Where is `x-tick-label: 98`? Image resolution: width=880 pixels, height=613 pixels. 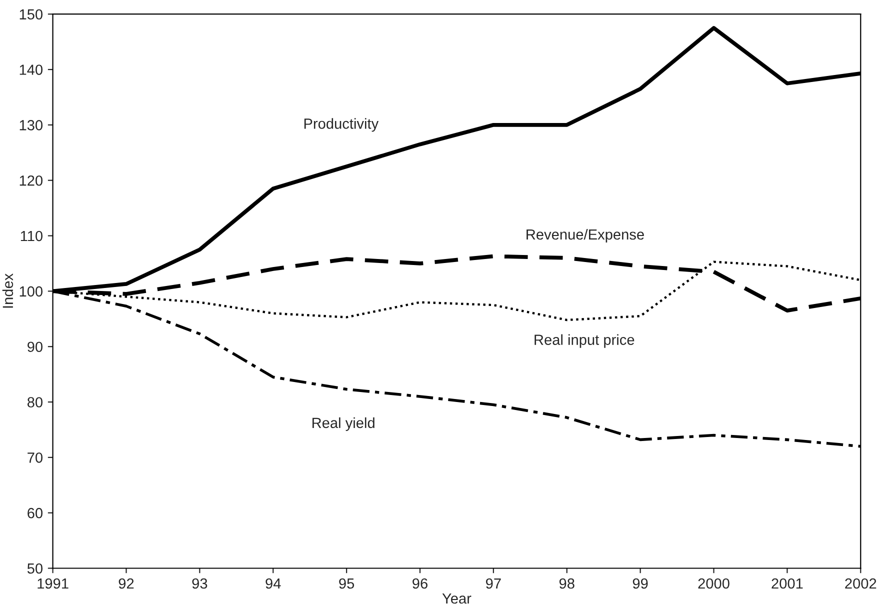 x-tick-label: 98 is located at coordinates (566, 583).